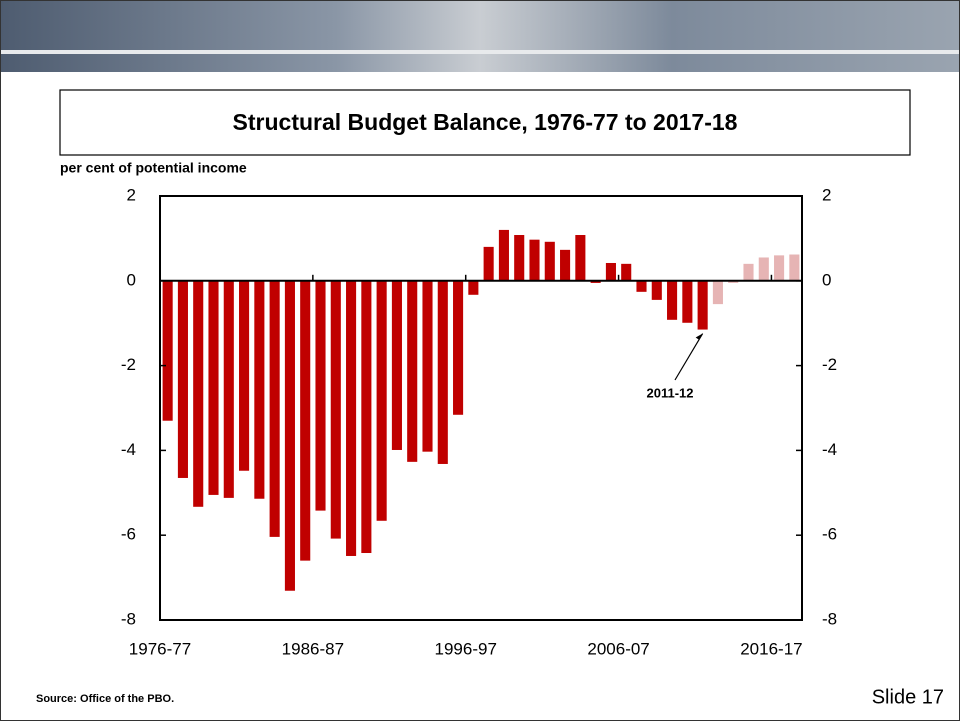  What do you see at coordinates (829, 449) in the screenshot?
I see `y2-tick-label: -4` at bounding box center [829, 449].